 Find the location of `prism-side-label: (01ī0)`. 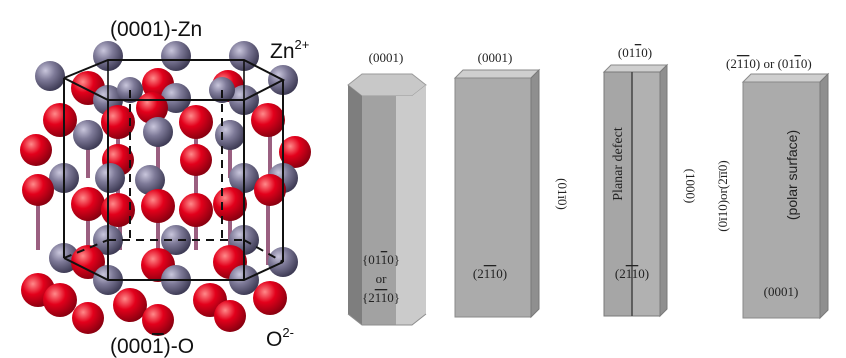

prism-side-label: (01ī0) is located at coordinates (562, 194).